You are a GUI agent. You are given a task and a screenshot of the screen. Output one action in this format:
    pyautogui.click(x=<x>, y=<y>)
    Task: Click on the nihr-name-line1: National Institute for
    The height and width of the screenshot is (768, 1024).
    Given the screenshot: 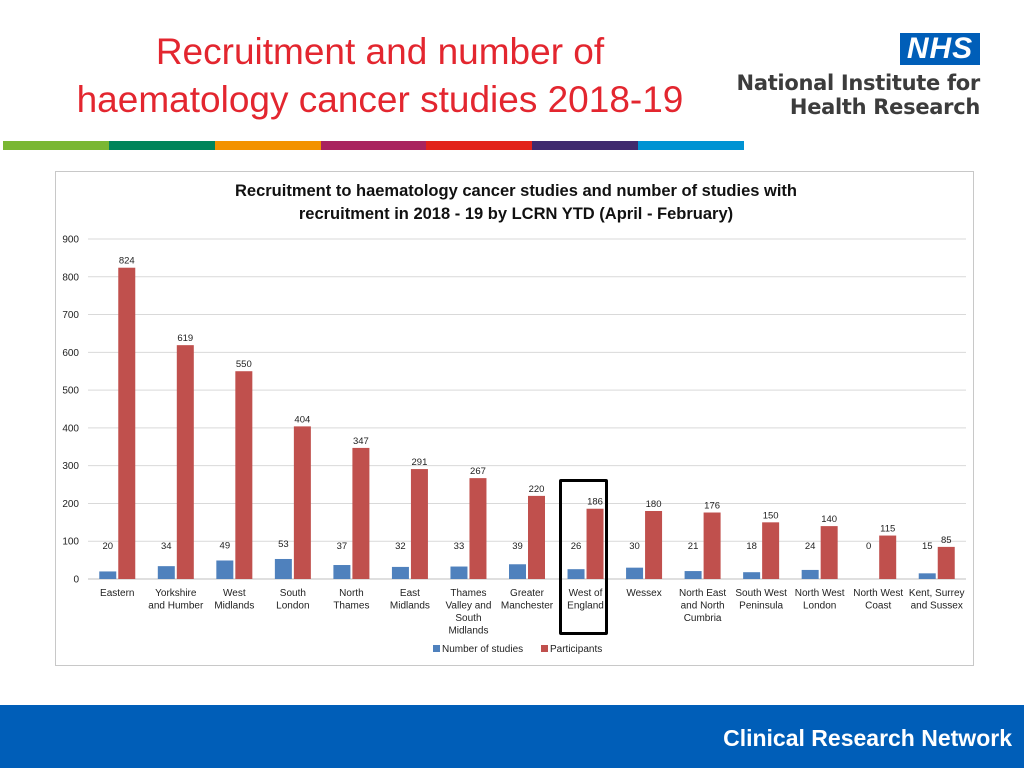 What is the action you would take?
    pyautogui.click(x=858, y=83)
    